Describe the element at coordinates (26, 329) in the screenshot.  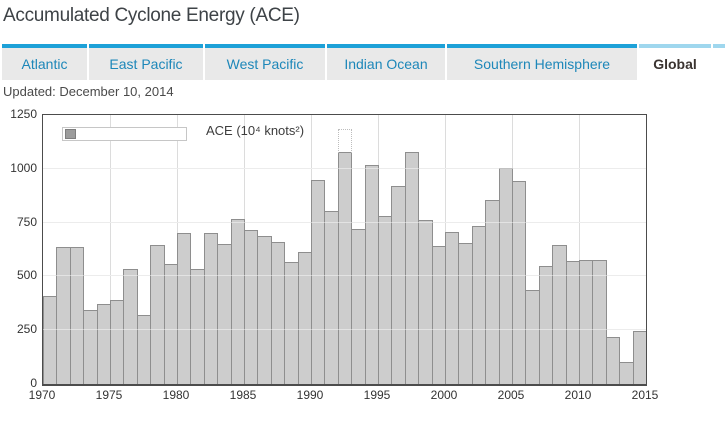
I see `y-tick-label-250: 250` at that location.